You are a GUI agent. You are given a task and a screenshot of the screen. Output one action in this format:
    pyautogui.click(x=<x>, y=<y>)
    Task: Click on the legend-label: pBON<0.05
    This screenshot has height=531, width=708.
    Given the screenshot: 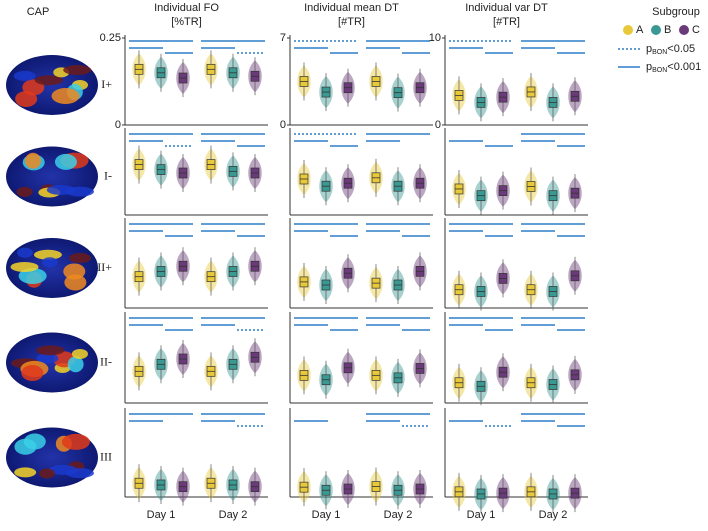 What is the action you would take?
    pyautogui.click(x=670, y=49)
    